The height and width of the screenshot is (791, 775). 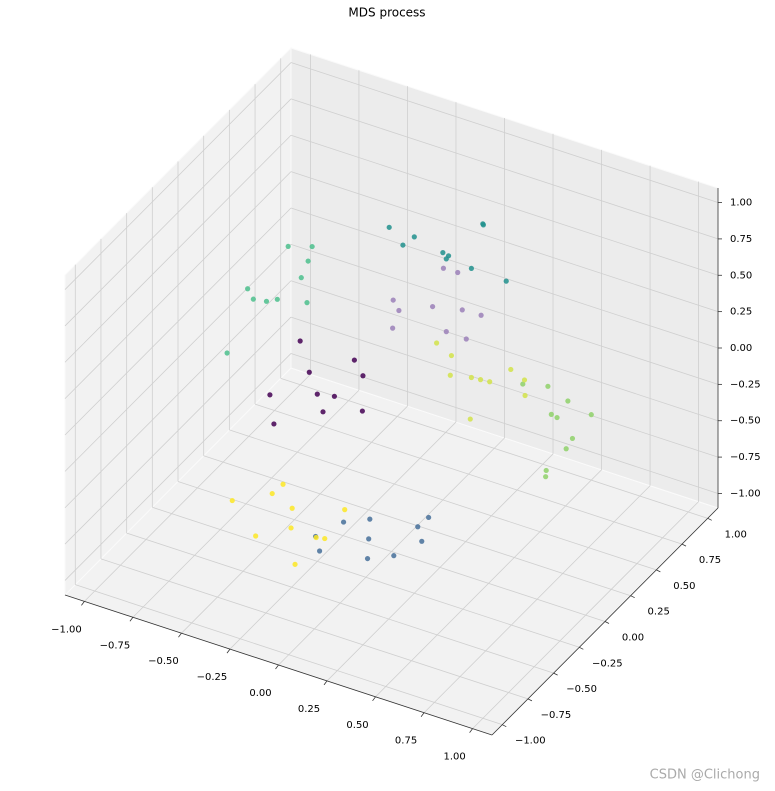 I want to click on z-tick-label: 0.00, so click(x=741, y=348).